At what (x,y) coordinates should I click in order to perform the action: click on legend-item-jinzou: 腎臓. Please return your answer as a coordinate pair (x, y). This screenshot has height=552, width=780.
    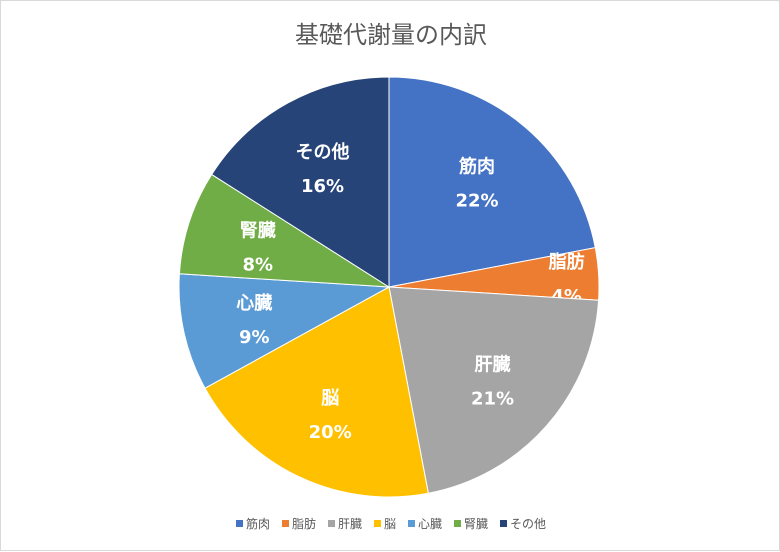
    Looking at the image, I should click on (471, 523).